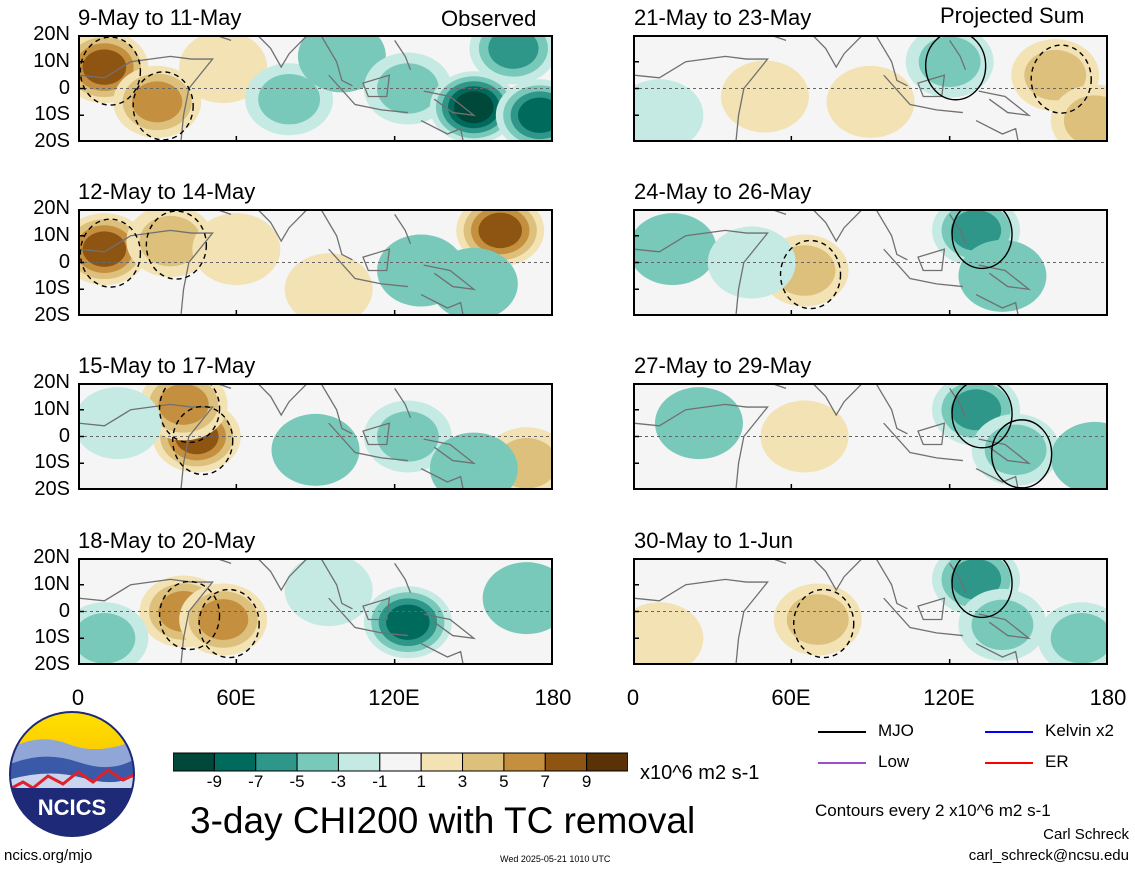 This screenshot has height=872, width=1135. I want to click on author-email: carl_schreck@ncsu.edu, so click(1048, 855).